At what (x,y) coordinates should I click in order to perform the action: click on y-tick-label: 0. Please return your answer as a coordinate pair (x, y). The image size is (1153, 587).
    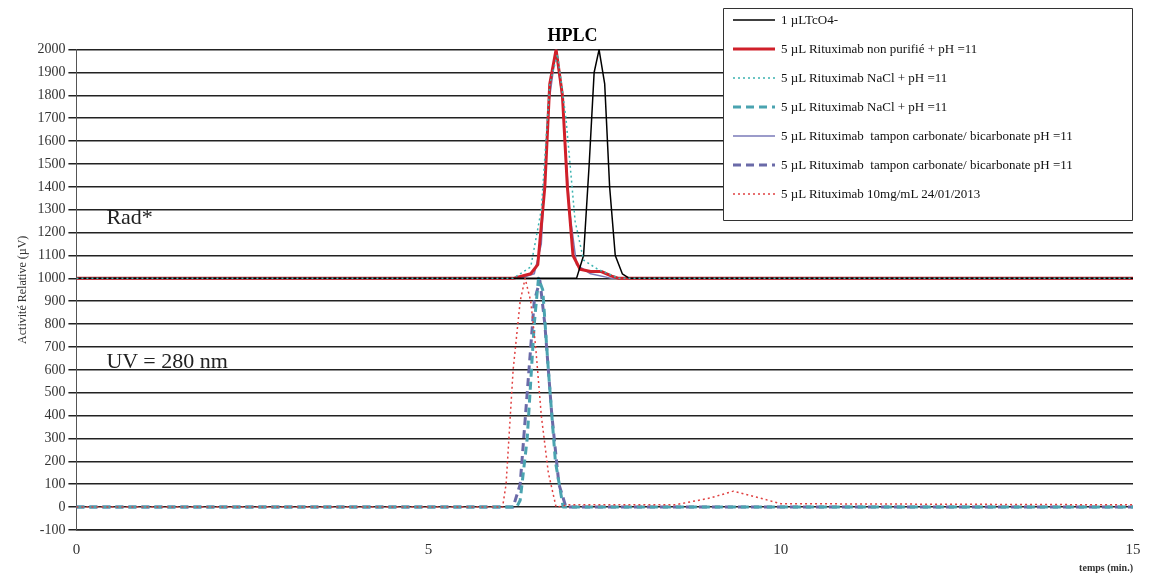
    Looking at the image, I should click on (62, 506).